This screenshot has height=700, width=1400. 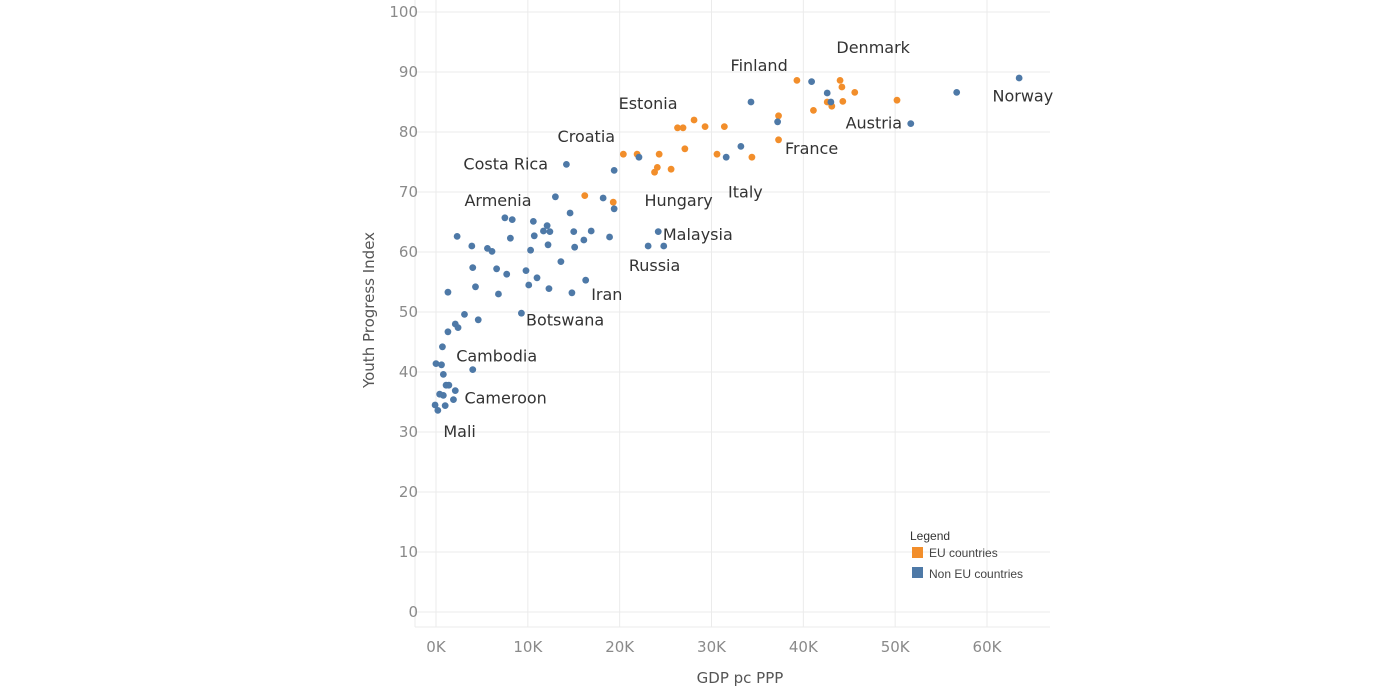 What do you see at coordinates (917, 572) in the screenshot?
I see `legend-swatch-non-eu` at bounding box center [917, 572].